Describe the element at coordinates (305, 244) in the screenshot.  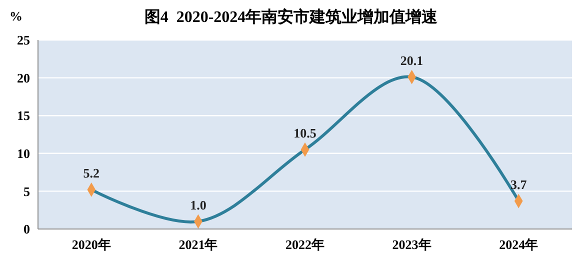
I see `x-tick-label: 2022年` at that location.